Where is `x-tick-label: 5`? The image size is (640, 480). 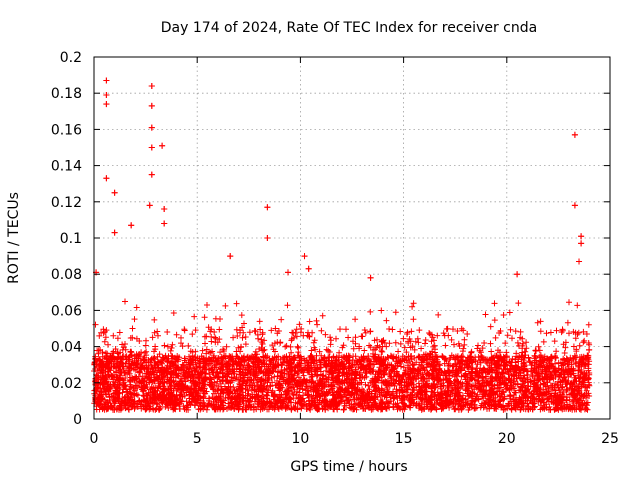 x-tick-label: 5 is located at coordinates (197, 439).